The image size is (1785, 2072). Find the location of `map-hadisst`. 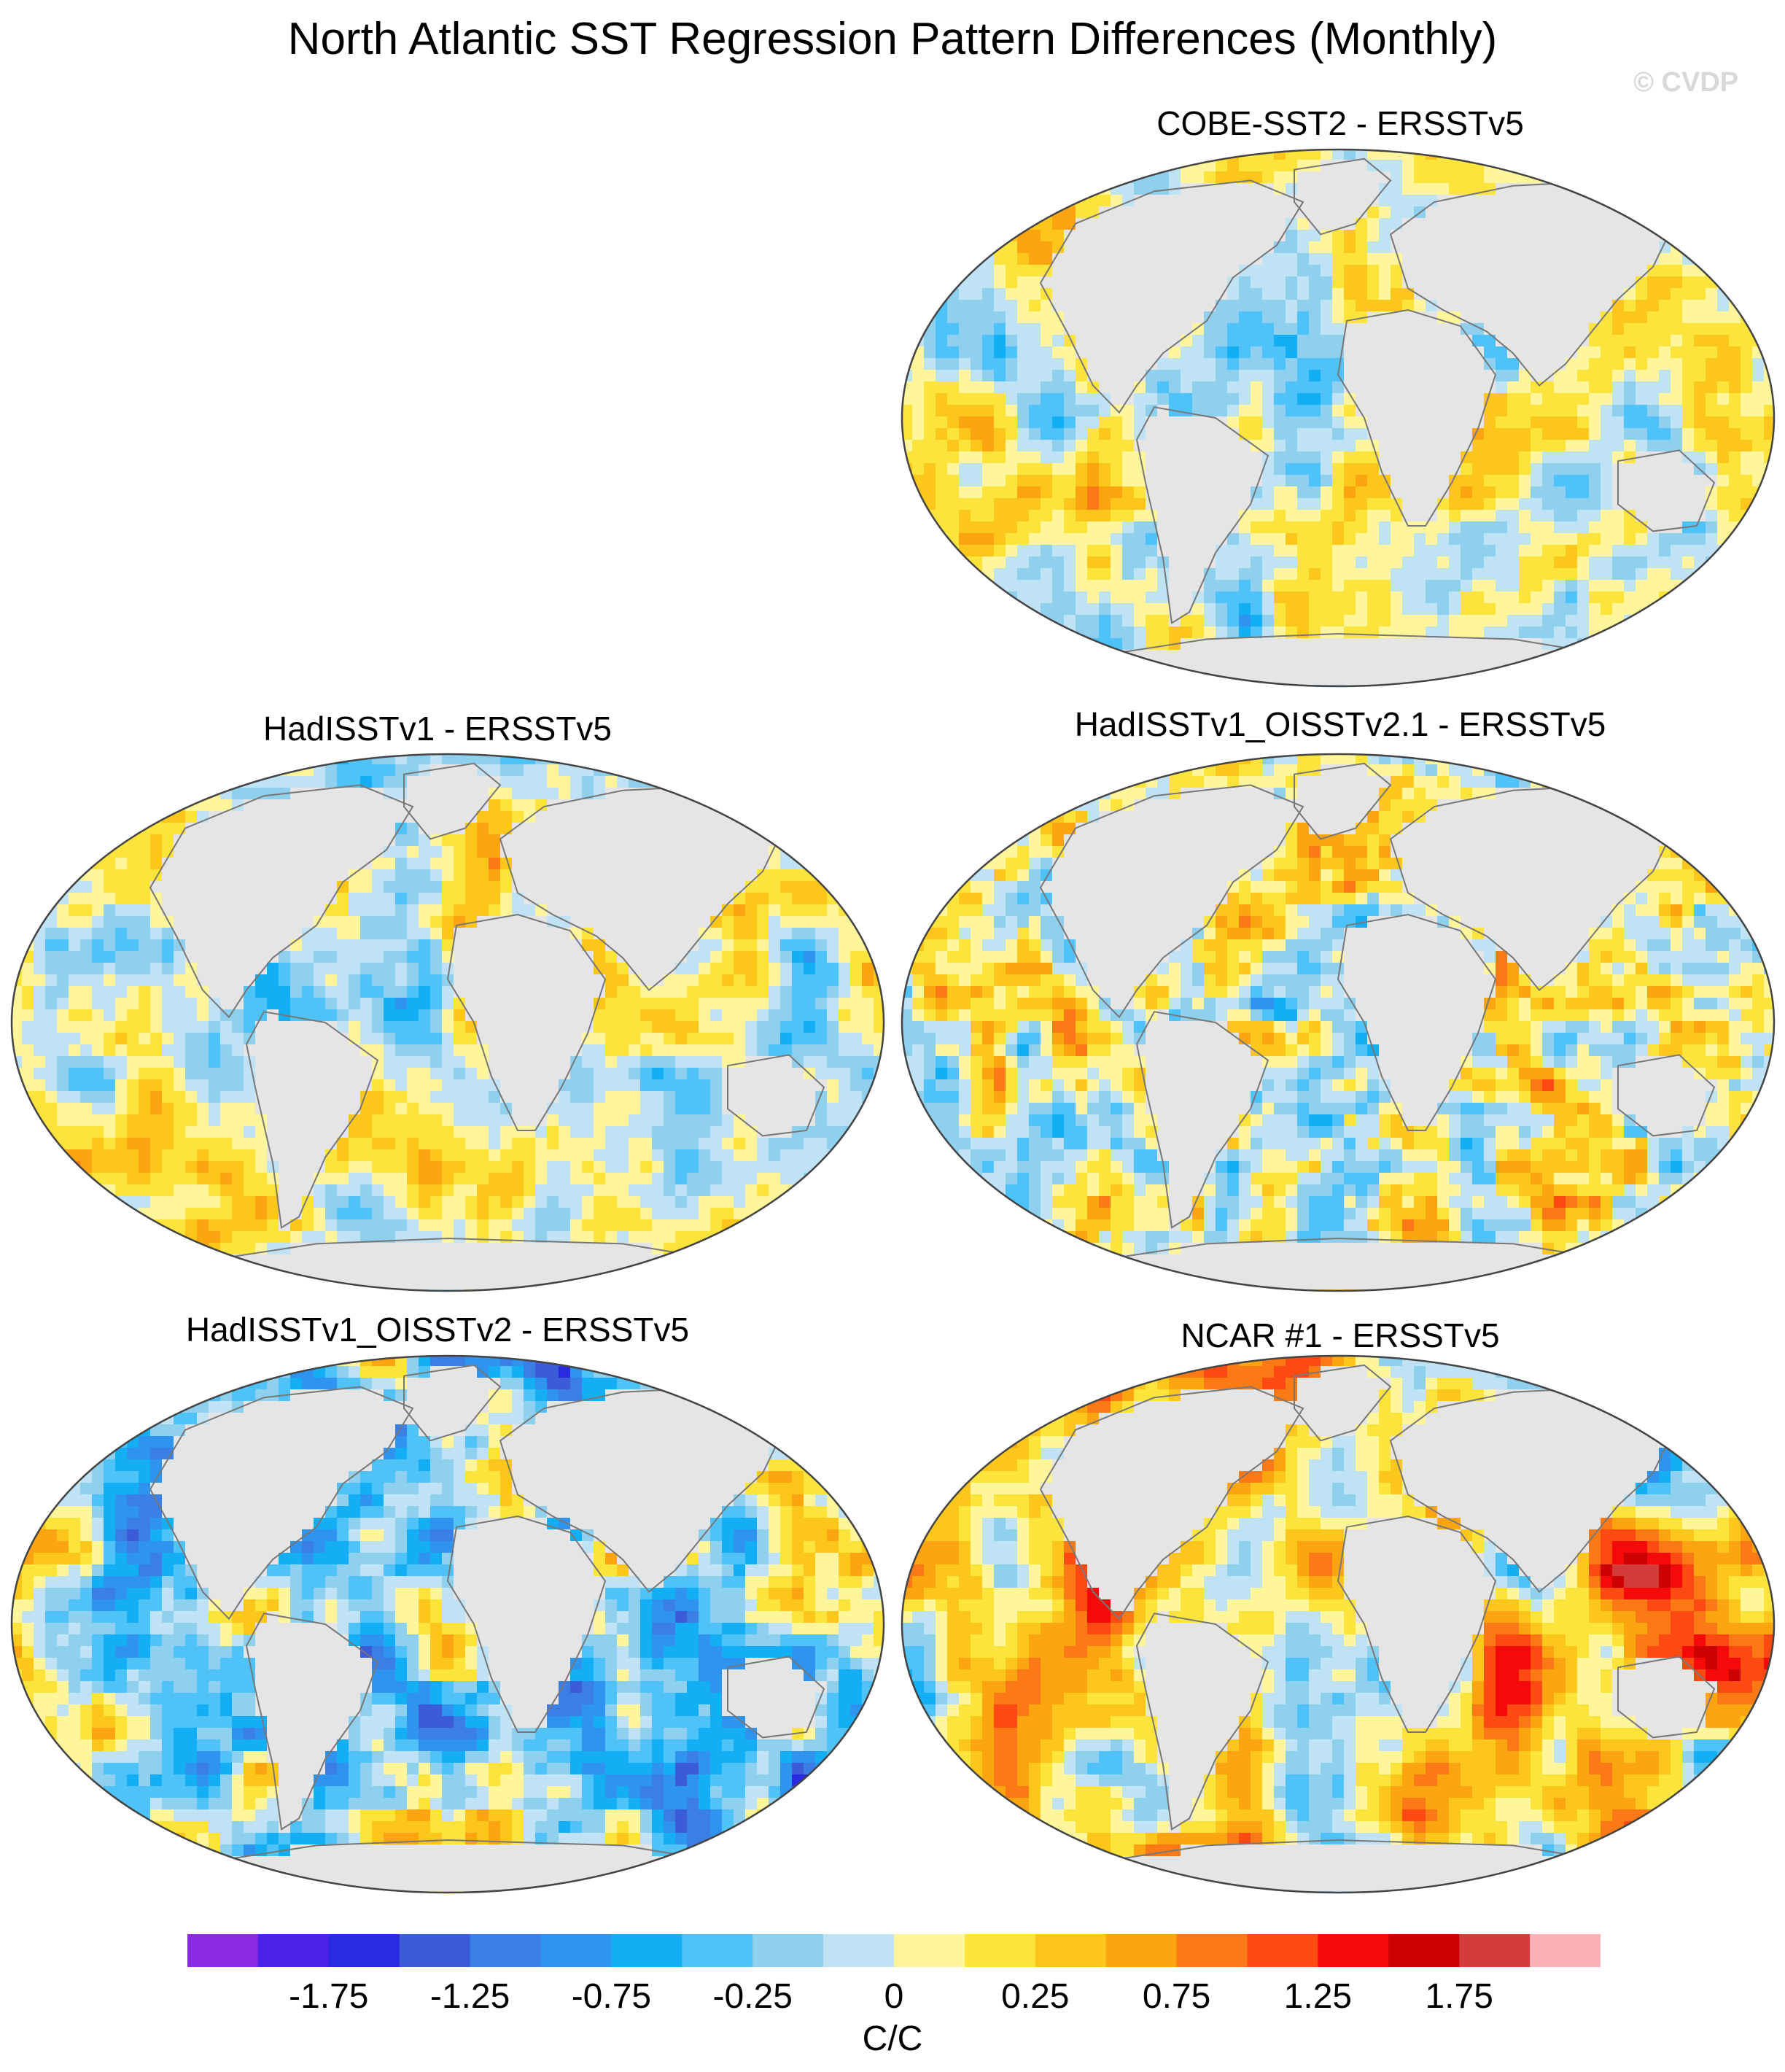

map-hadisst is located at coordinates (447, 1022).